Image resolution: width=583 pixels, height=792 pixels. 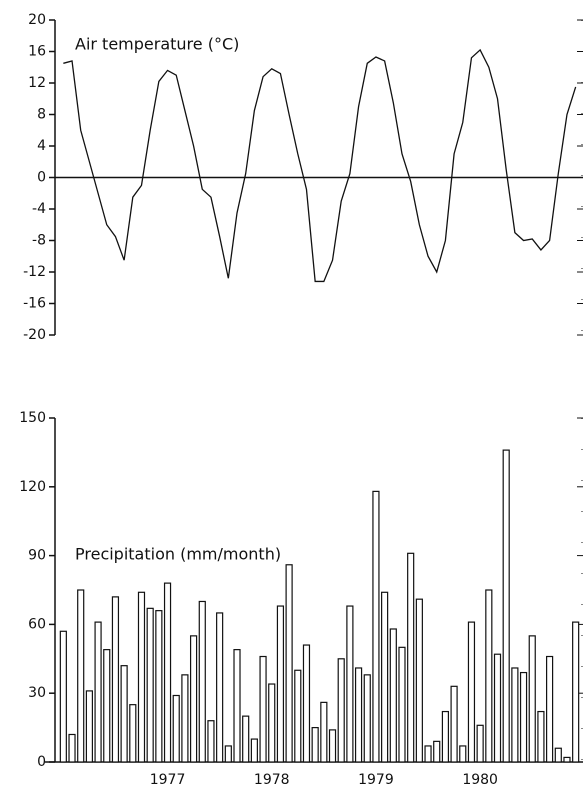 What do you see at coordinates (32, 487) in the screenshot?
I see `y-tick-label: 120` at bounding box center [32, 487].